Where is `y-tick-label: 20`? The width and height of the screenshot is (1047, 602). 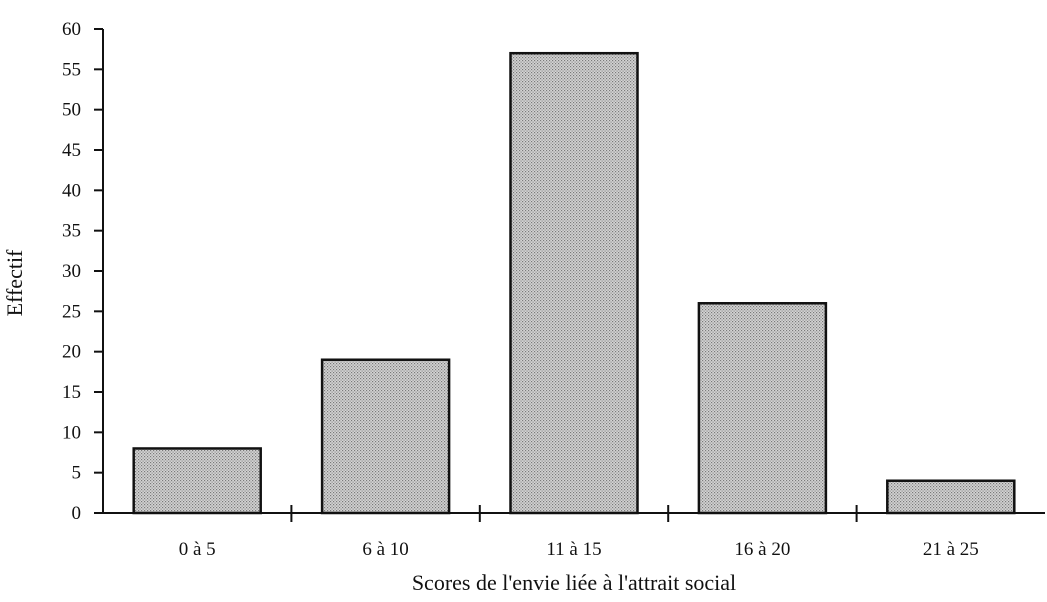 y-tick-label: 20 is located at coordinates (71, 352).